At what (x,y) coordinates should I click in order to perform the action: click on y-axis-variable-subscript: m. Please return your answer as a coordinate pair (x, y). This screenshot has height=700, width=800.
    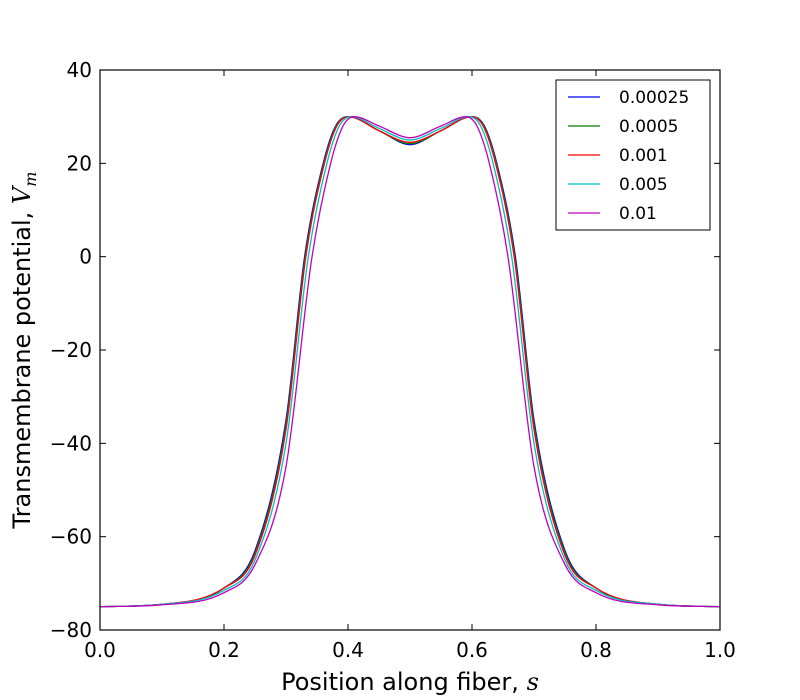
    Looking at the image, I should click on (30, 179).